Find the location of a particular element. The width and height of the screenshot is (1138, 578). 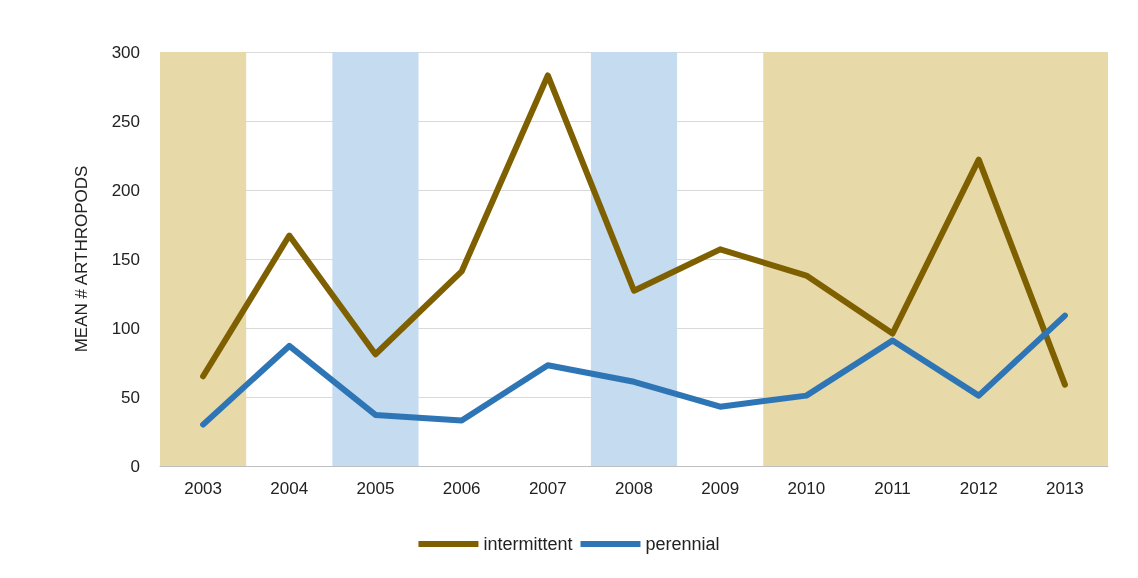

x-tick-label: 2003 is located at coordinates (203, 488).